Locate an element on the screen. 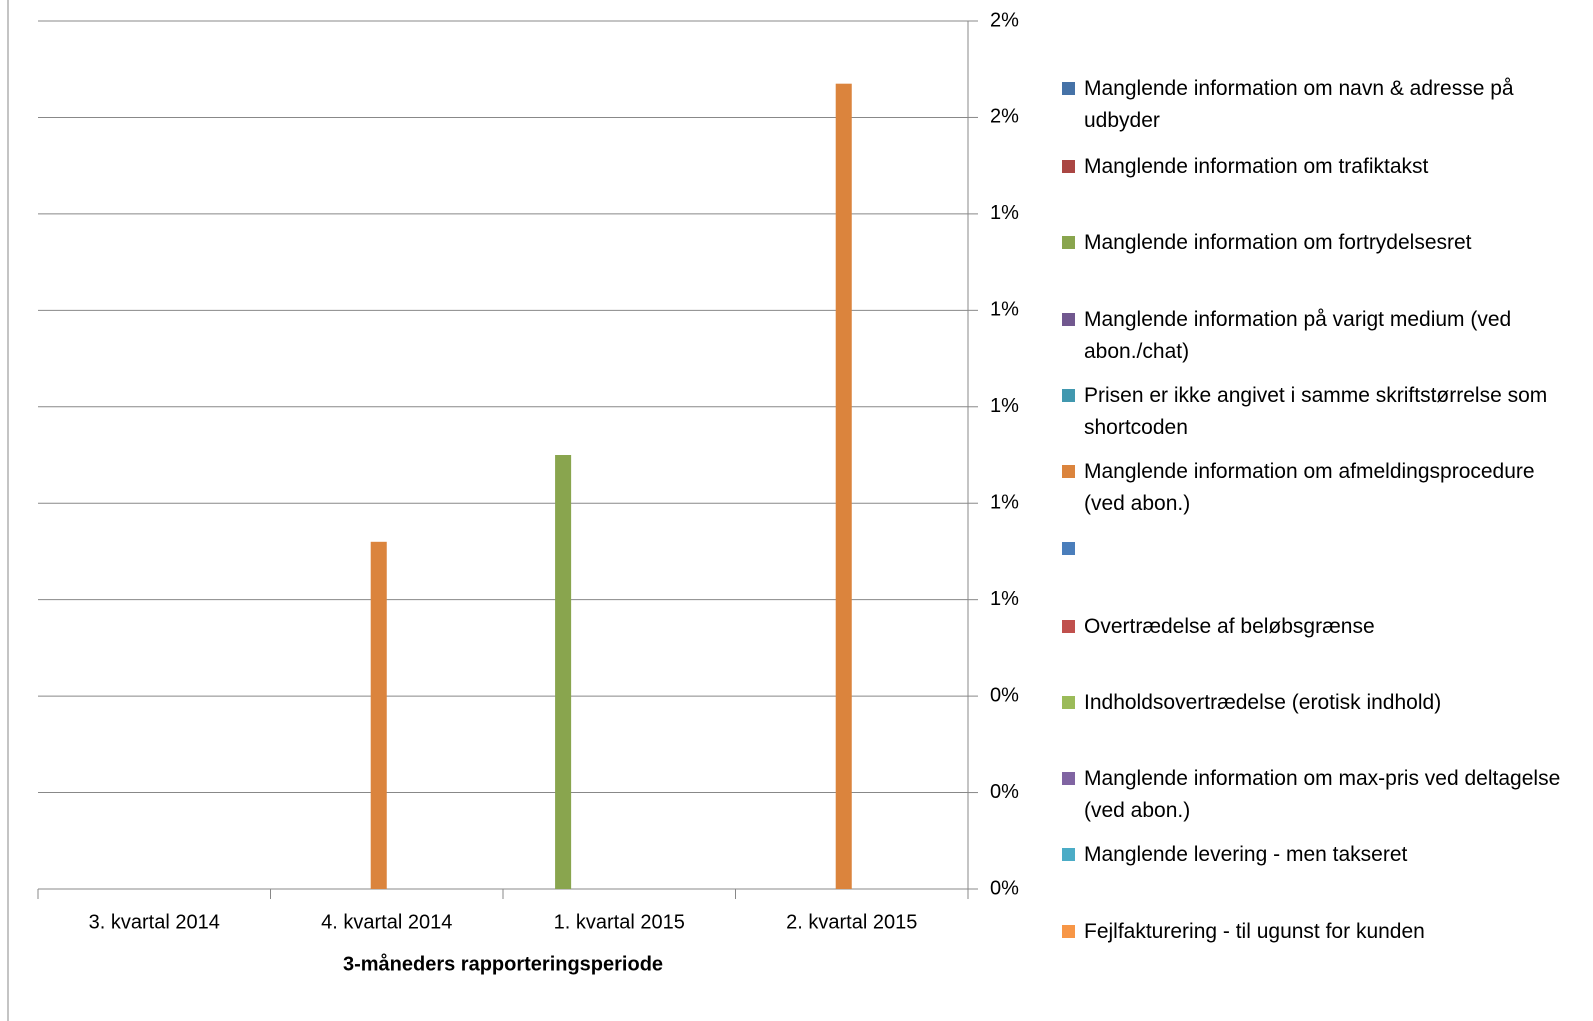  legend-item is located at coordinates (1312, 549).